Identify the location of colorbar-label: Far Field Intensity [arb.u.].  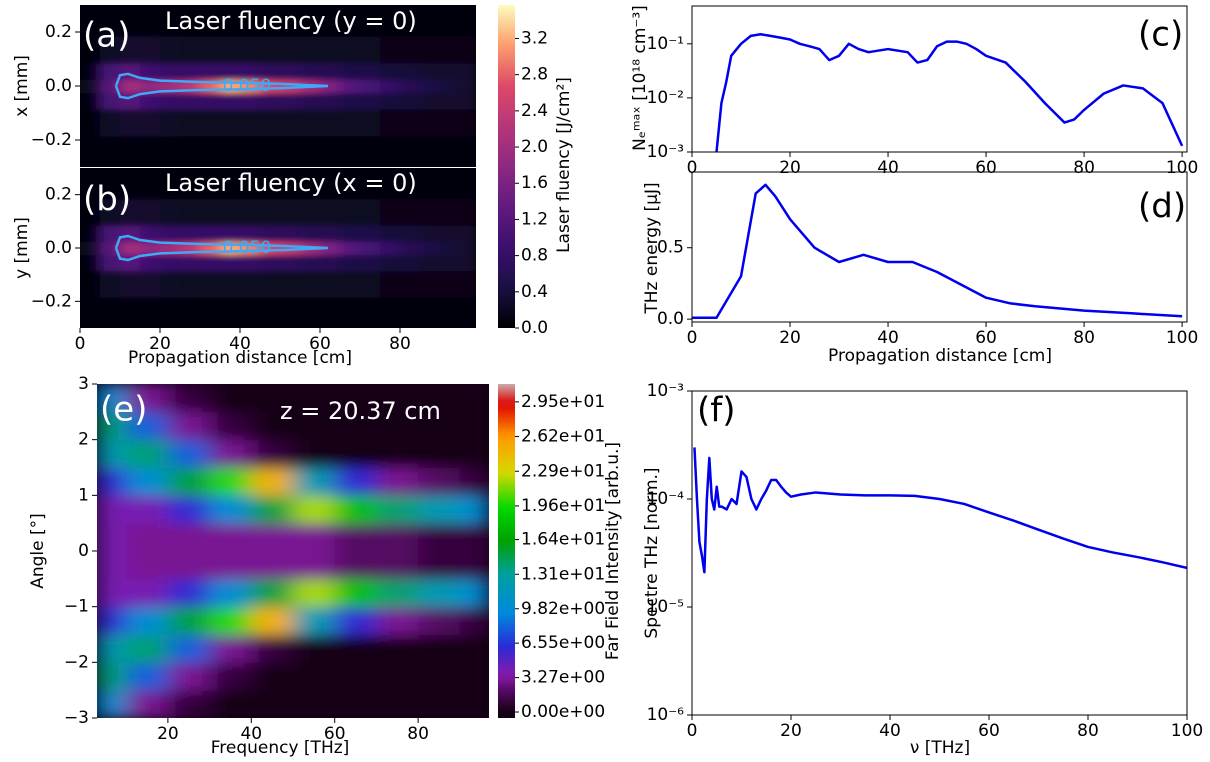
(613, 551).